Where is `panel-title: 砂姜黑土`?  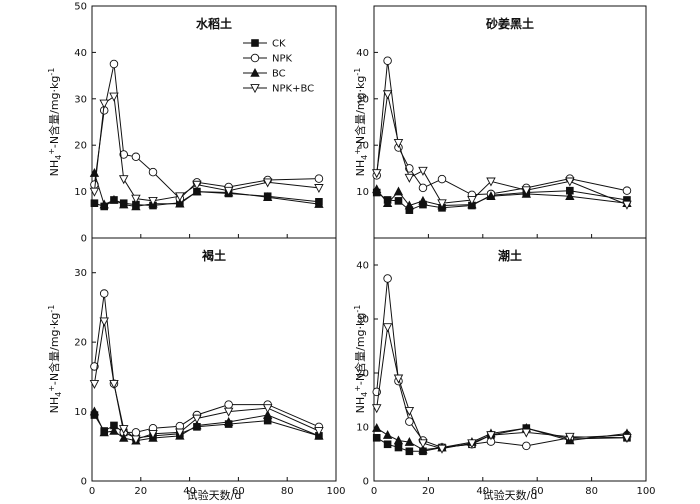
panel-title: 砂姜黑土 is located at coordinates (509, 23).